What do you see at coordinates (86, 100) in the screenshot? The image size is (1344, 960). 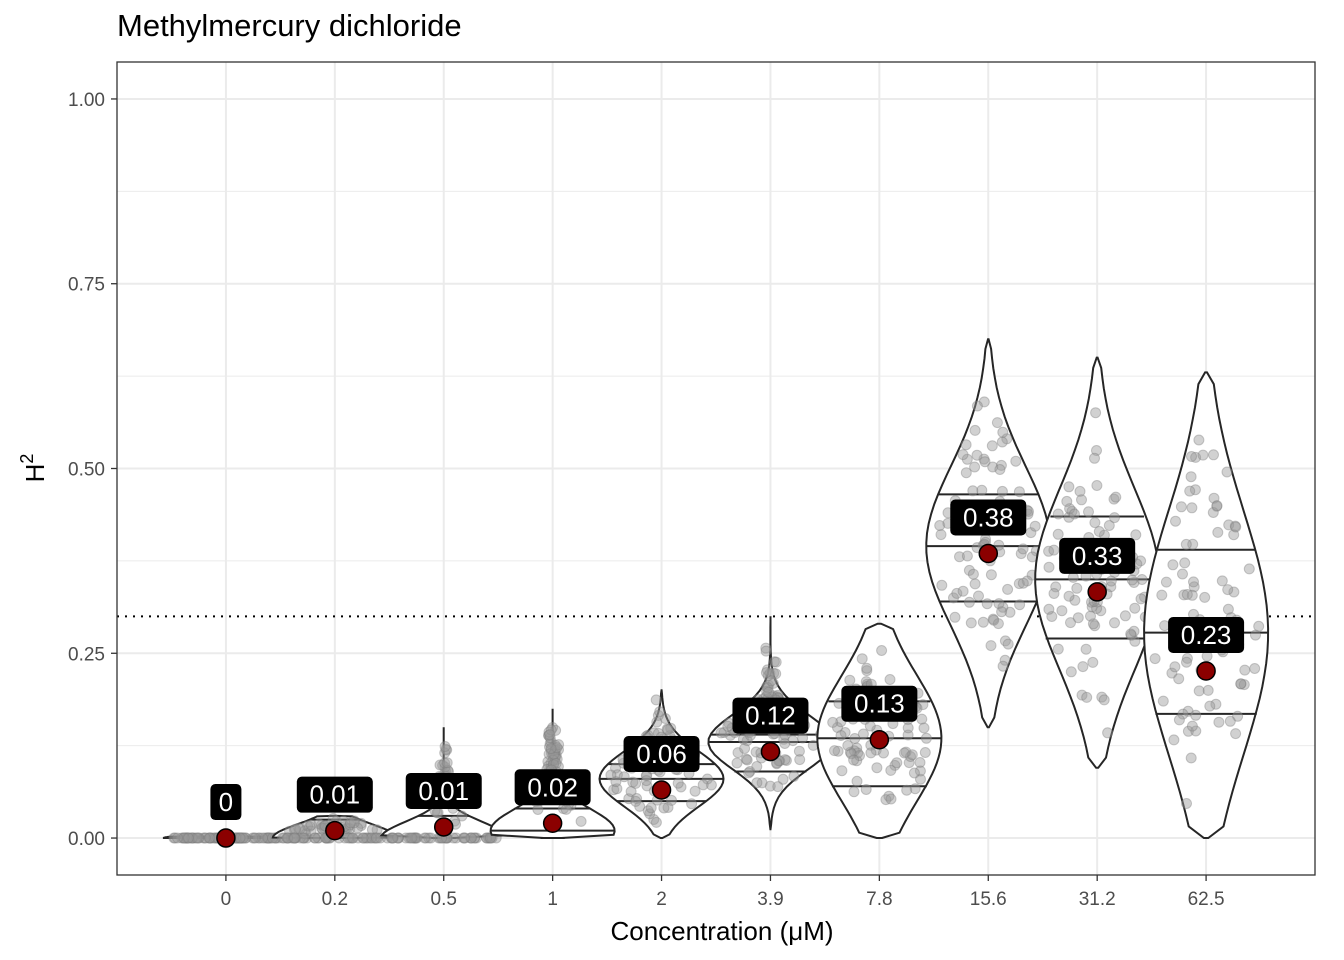 I see `y-tick-label: 1.00` at bounding box center [86, 100].